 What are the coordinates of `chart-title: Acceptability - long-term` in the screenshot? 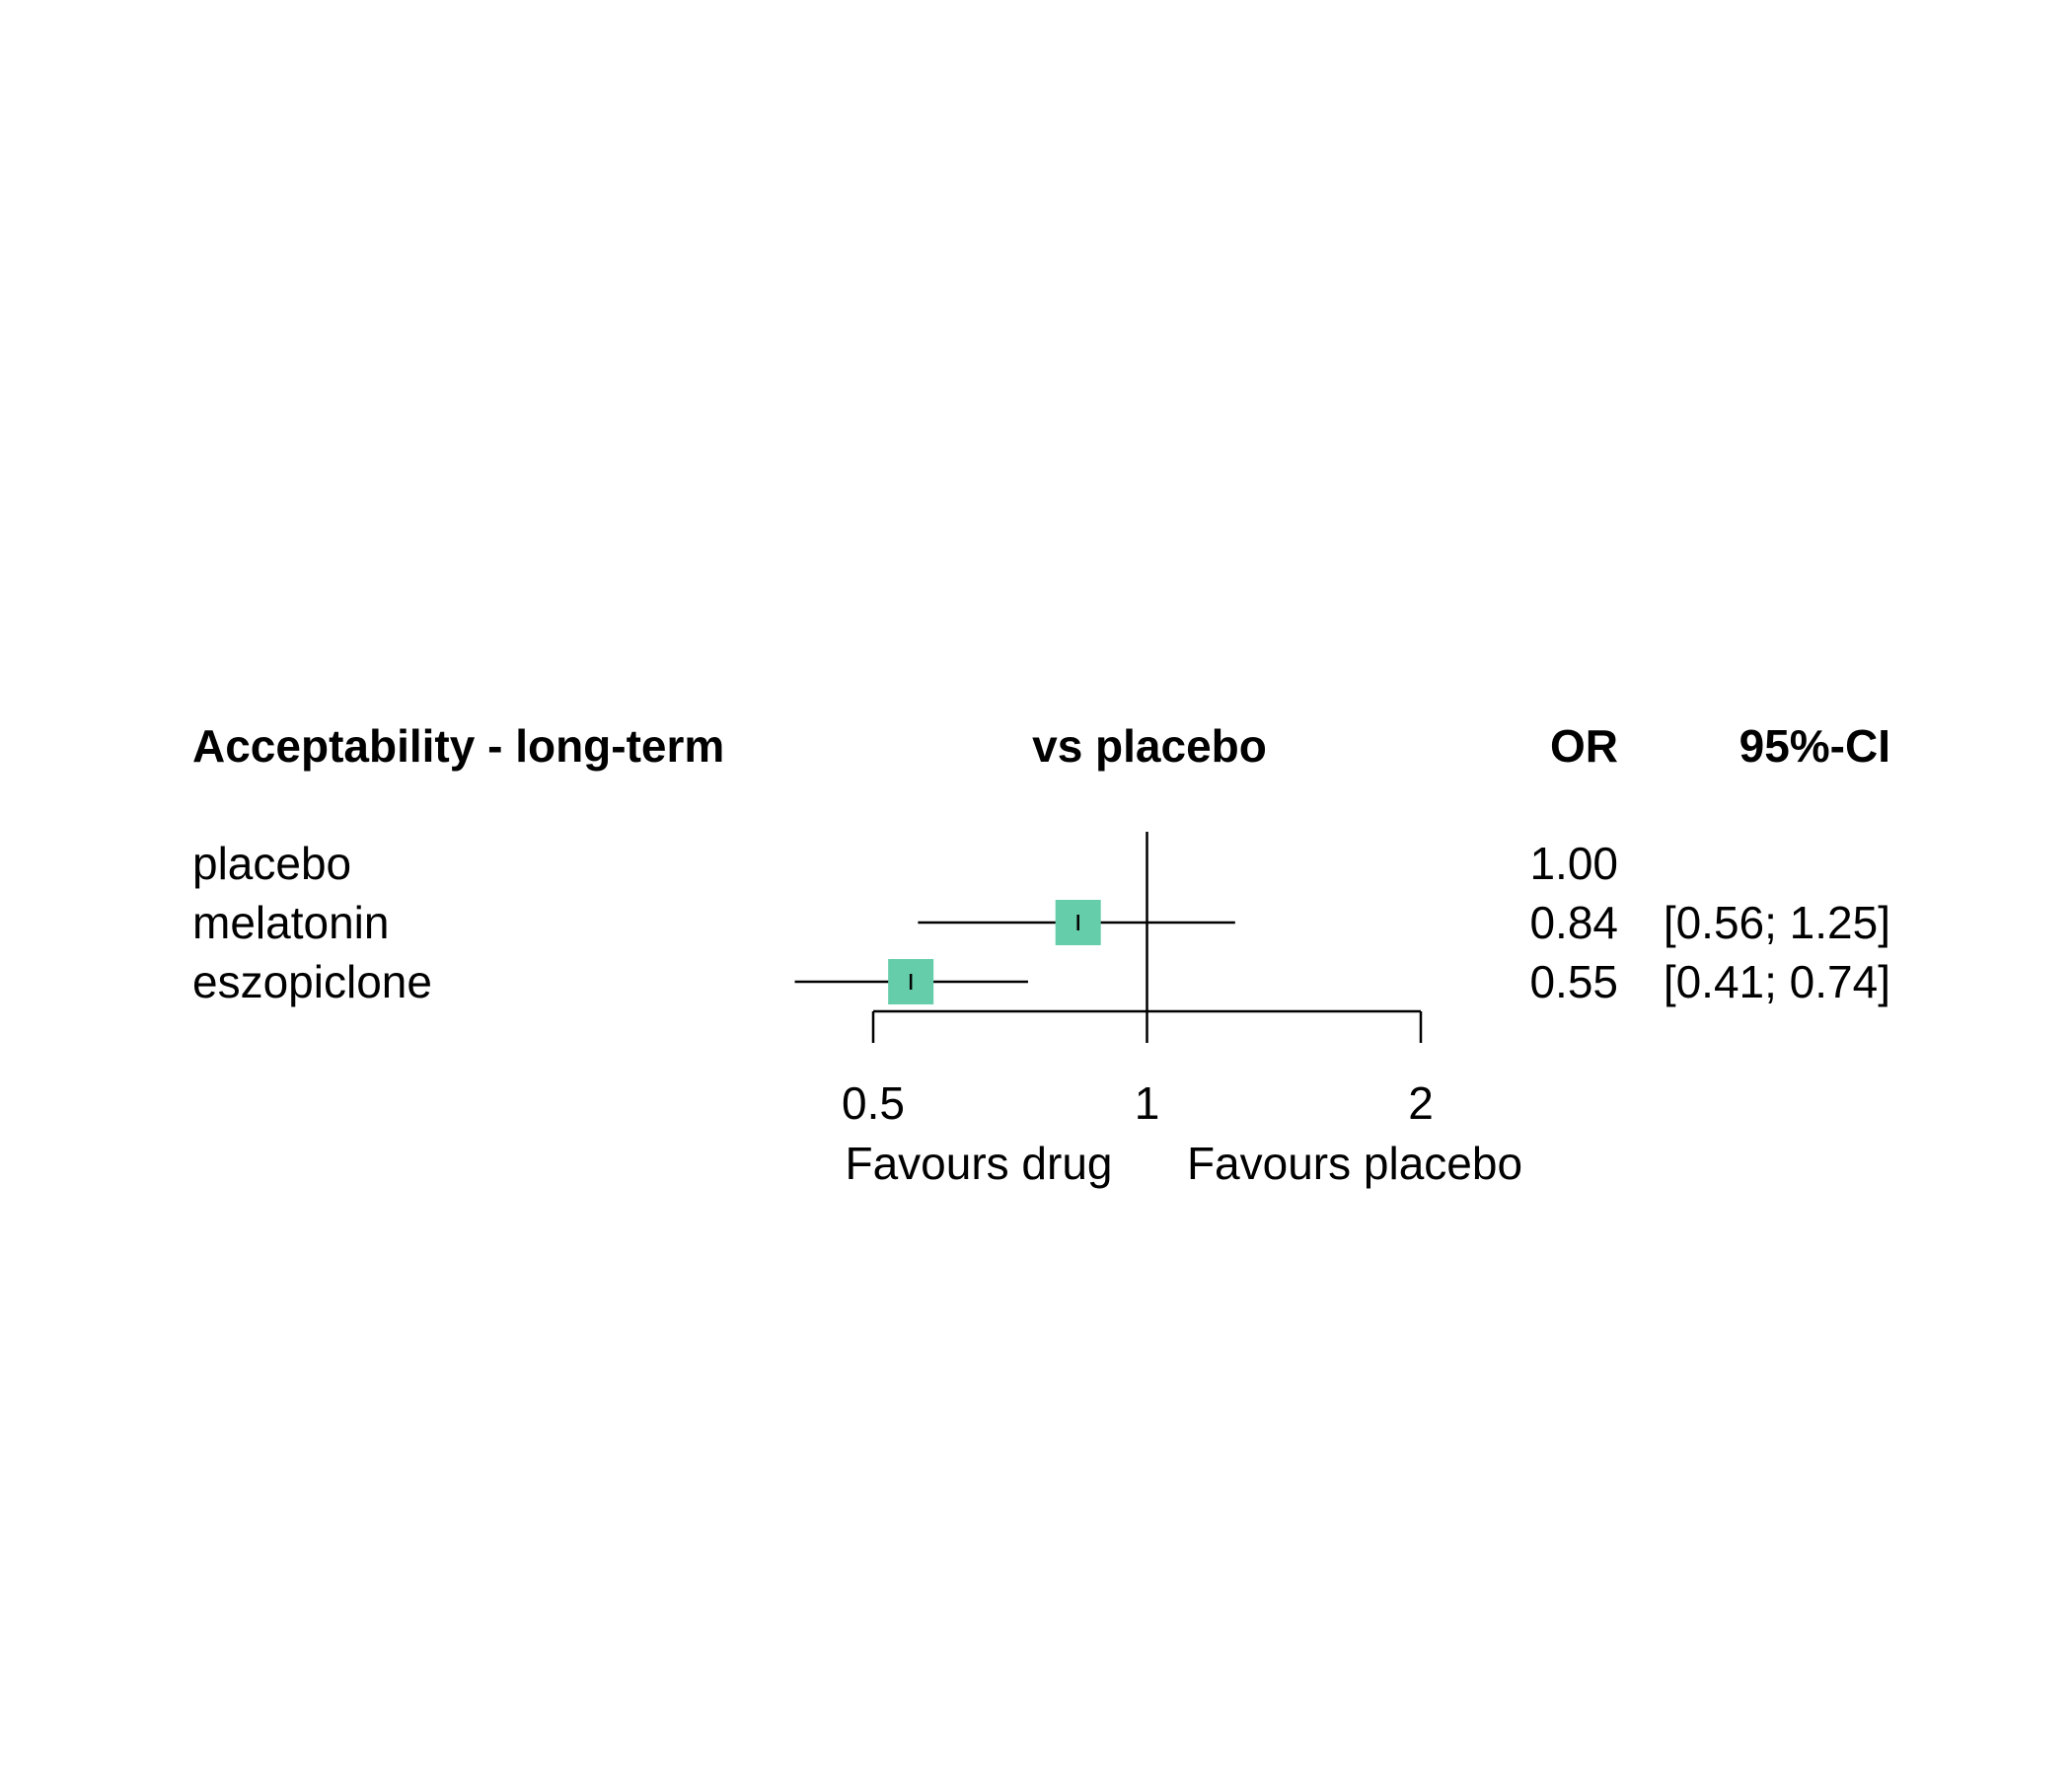 It's located at (458, 746).